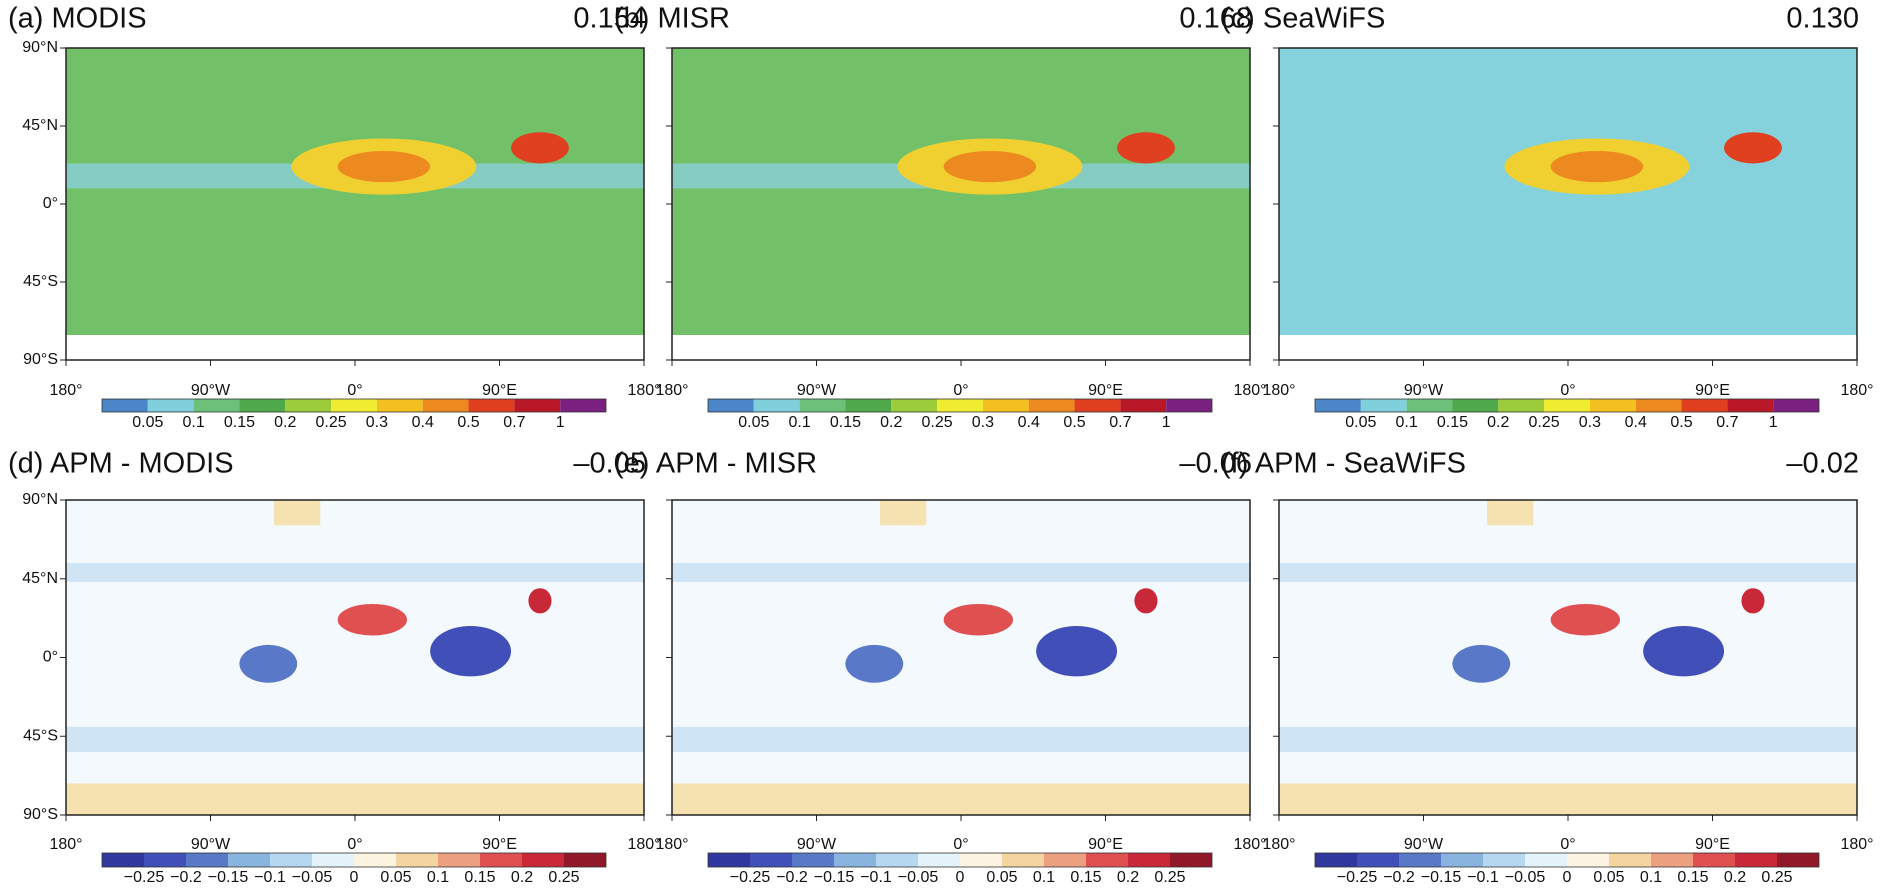 The image size is (1880, 889). What do you see at coordinates (1727, 422) in the screenshot?
I see `colorbar-label: 0.7` at bounding box center [1727, 422].